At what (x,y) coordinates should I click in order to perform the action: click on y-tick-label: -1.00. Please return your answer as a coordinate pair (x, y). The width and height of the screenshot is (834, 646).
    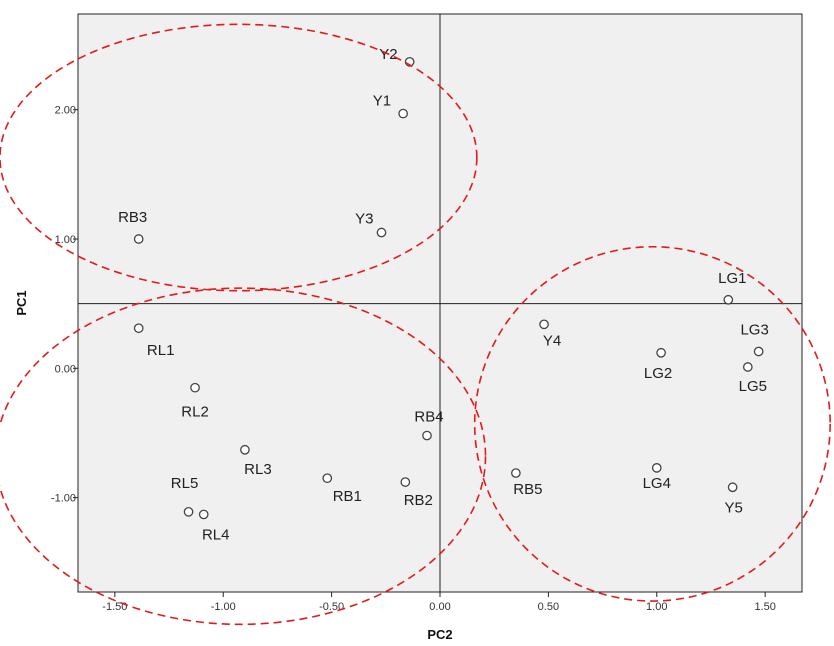
    Looking at the image, I should click on (63, 499).